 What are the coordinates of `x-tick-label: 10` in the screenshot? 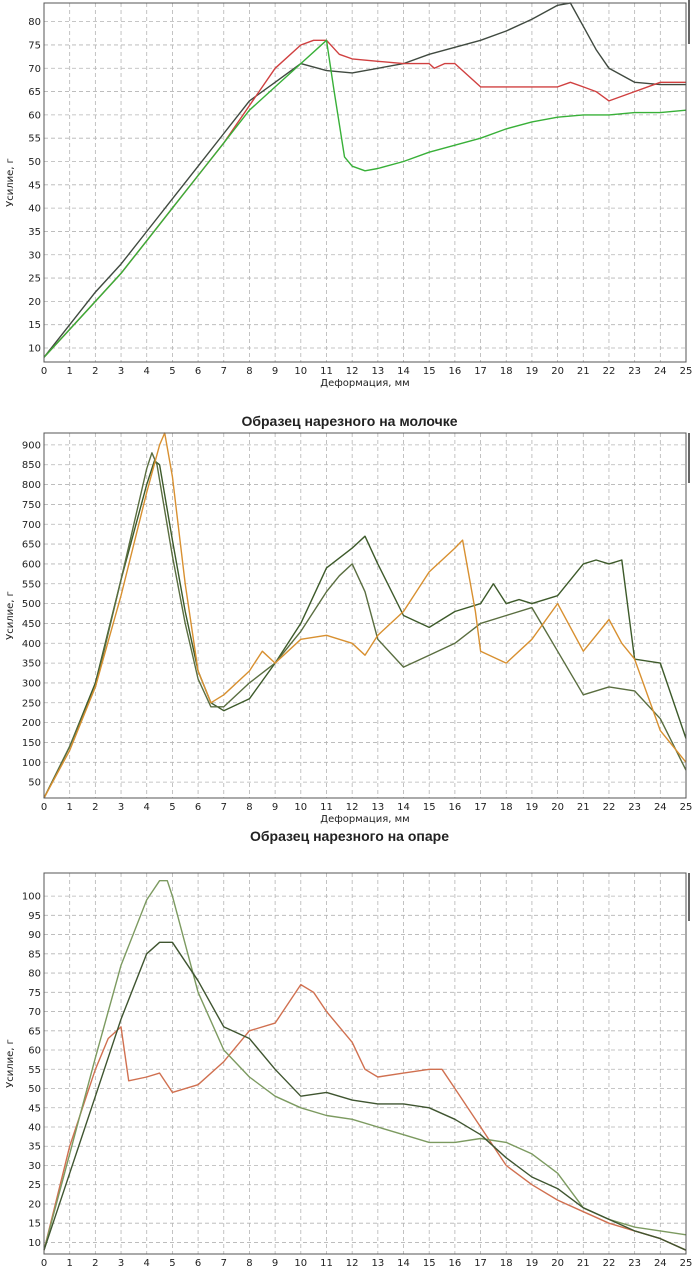 It's located at (300, 807).